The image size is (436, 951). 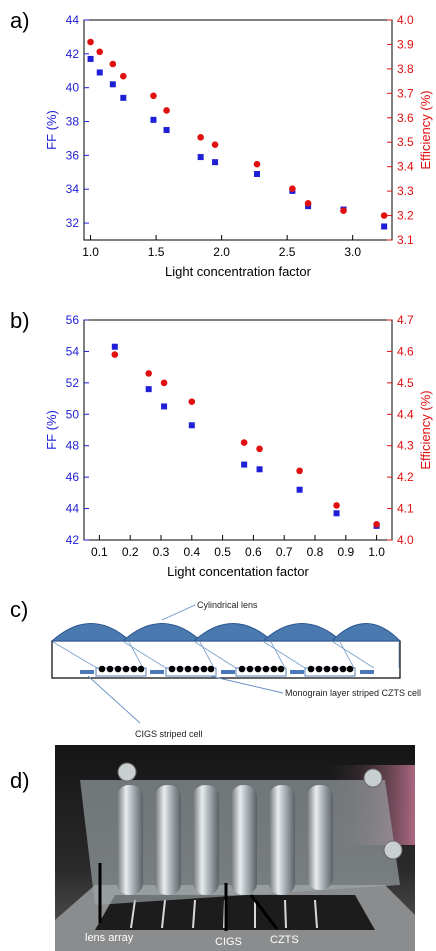 What do you see at coordinates (227, 672) in the screenshot?
I see `cigs-stripes` at bounding box center [227, 672].